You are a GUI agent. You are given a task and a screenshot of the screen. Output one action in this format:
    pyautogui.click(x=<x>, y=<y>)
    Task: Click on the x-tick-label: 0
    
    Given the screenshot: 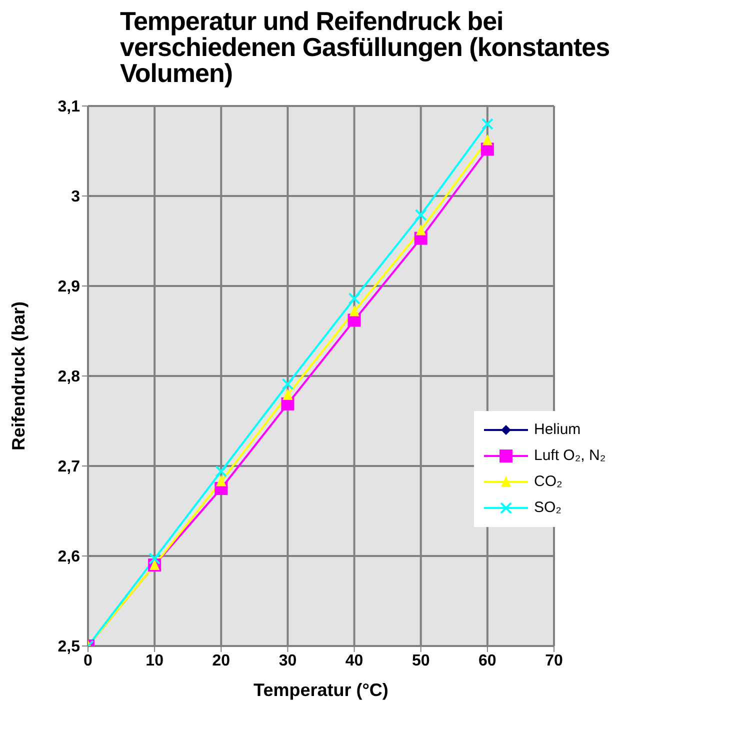 What is the action you would take?
    pyautogui.click(x=88, y=661)
    